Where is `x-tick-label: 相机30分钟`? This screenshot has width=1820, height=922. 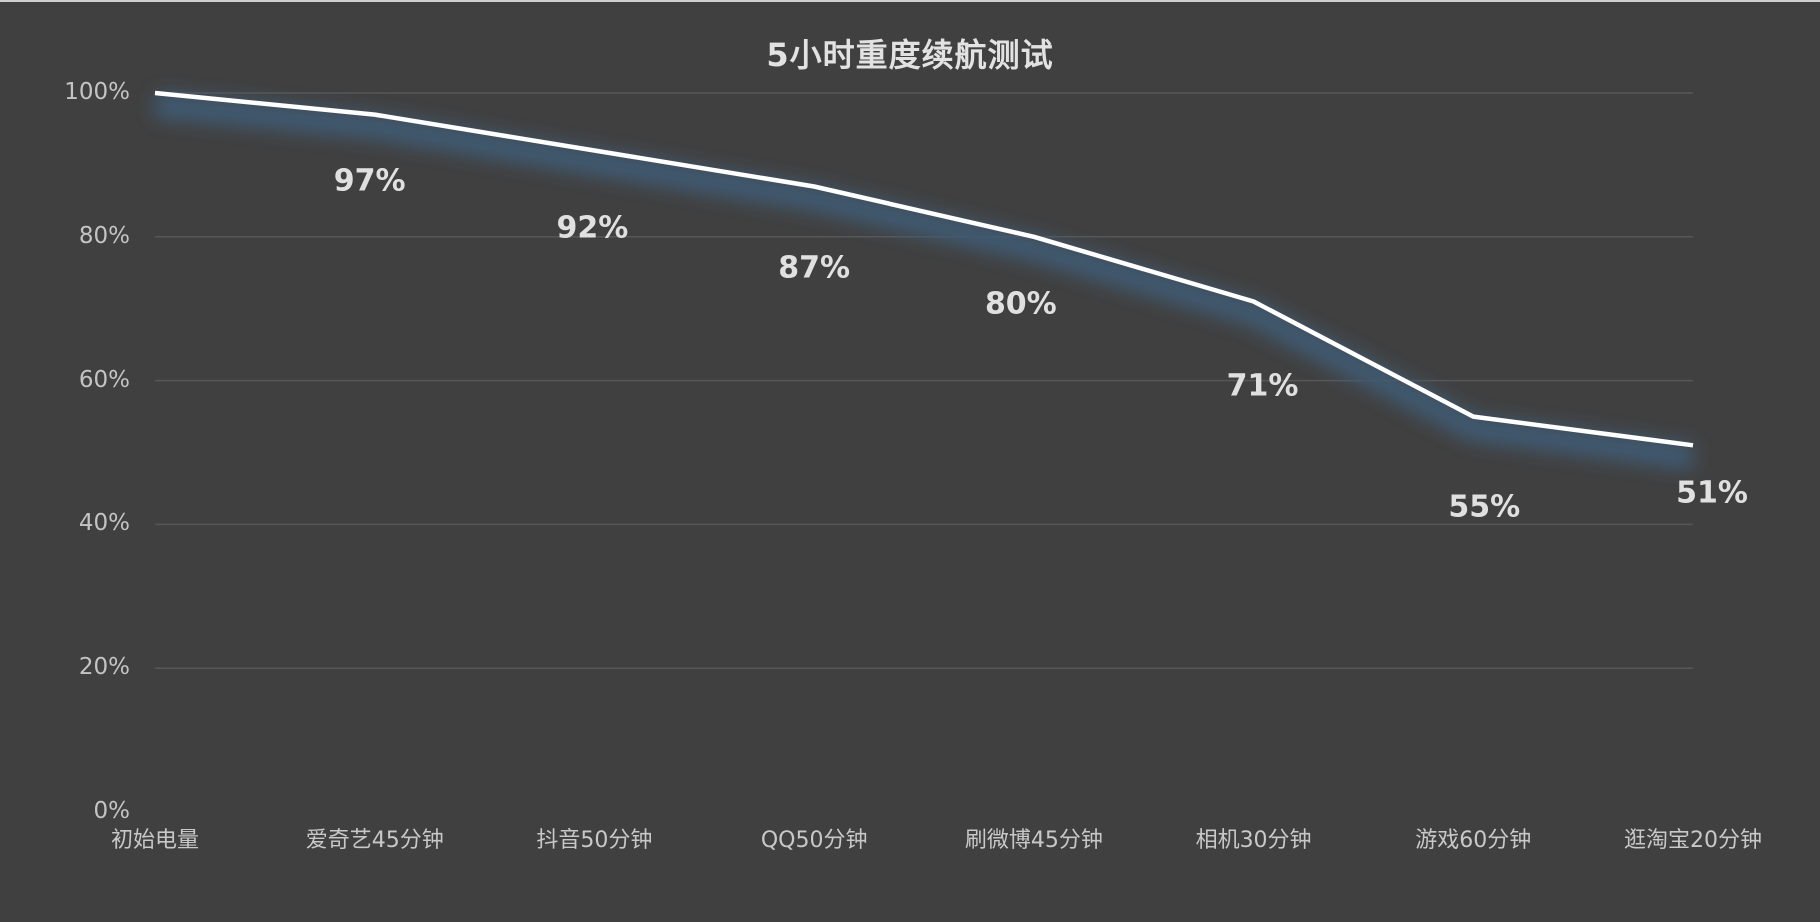
x-tick-label: 相机30分钟 is located at coordinates (1253, 840).